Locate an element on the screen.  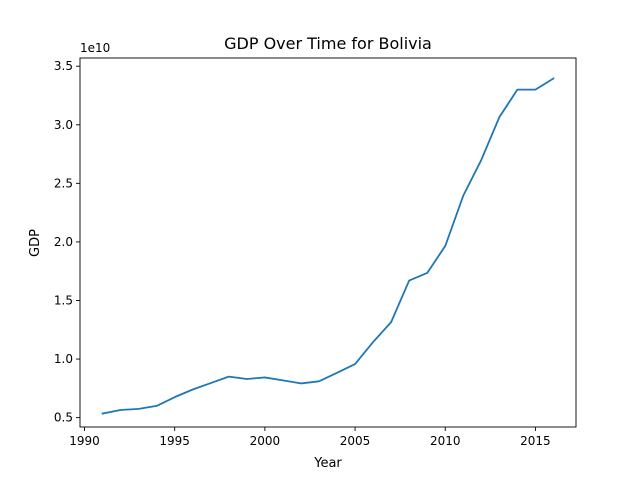
y-tick-label-0.5: 0.5 is located at coordinates (63, 418).